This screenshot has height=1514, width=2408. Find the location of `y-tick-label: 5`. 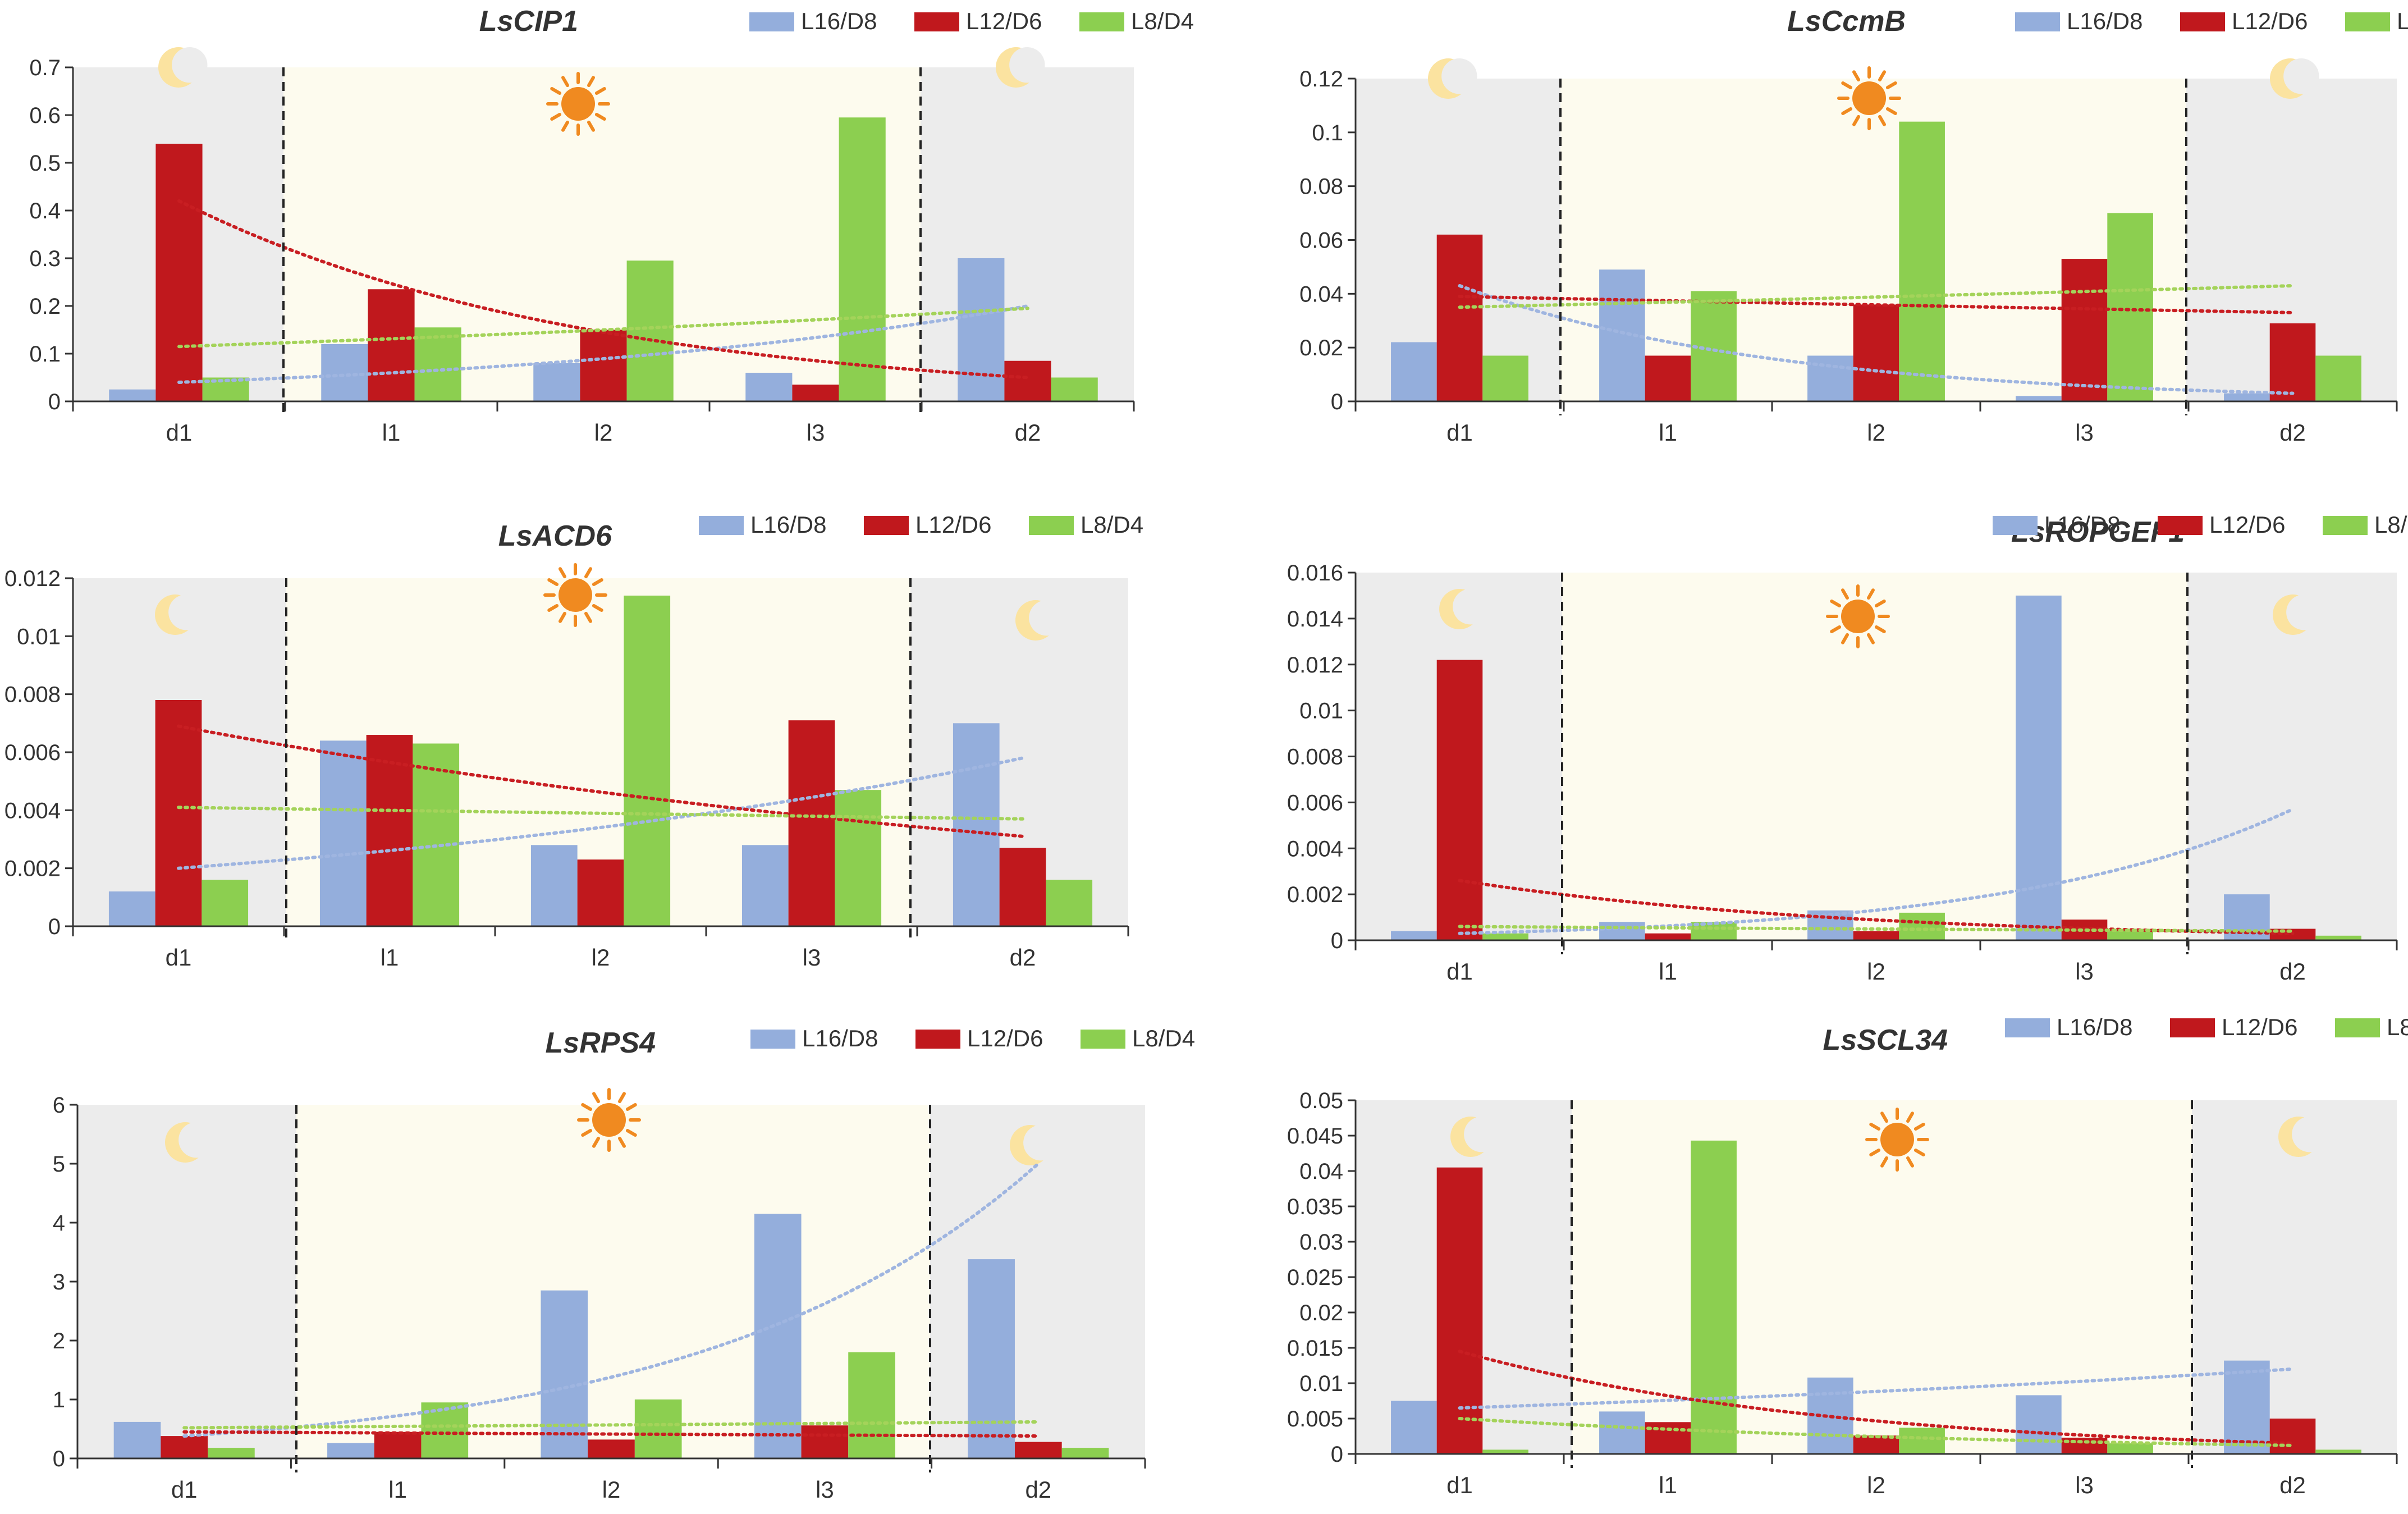

y-tick-label: 5 is located at coordinates (59, 1164).